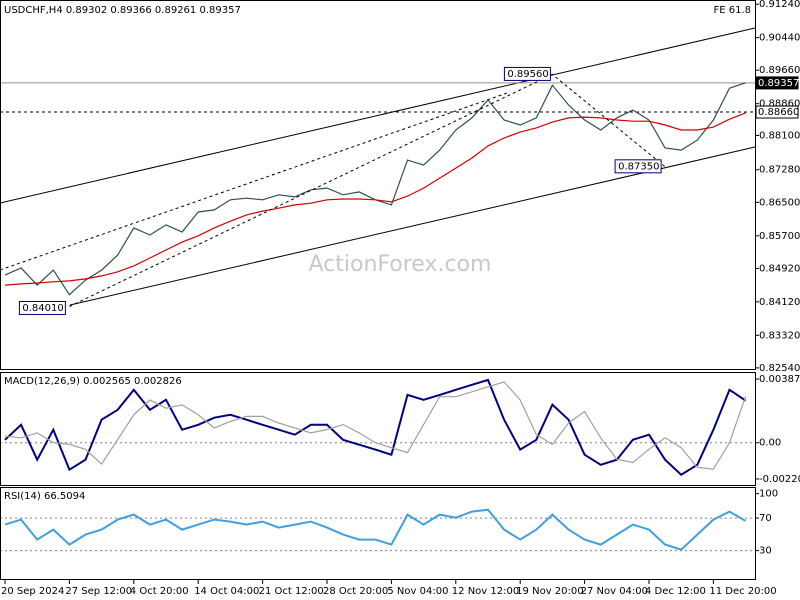  What do you see at coordinates (779, 170) in the screenshot?
I see `y-tick-label: 0.87280` at bounding box center [779, 170].